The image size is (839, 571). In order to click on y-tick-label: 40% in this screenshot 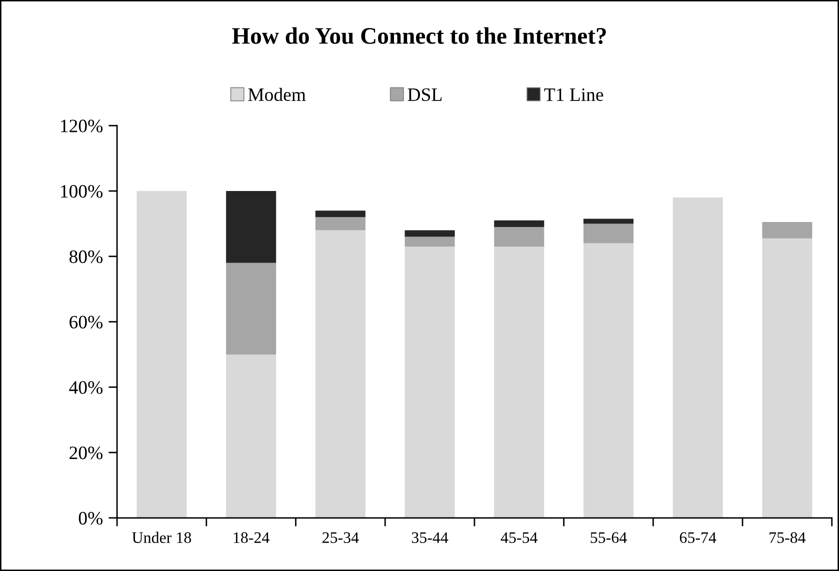, I will do `click(86, 387)`.